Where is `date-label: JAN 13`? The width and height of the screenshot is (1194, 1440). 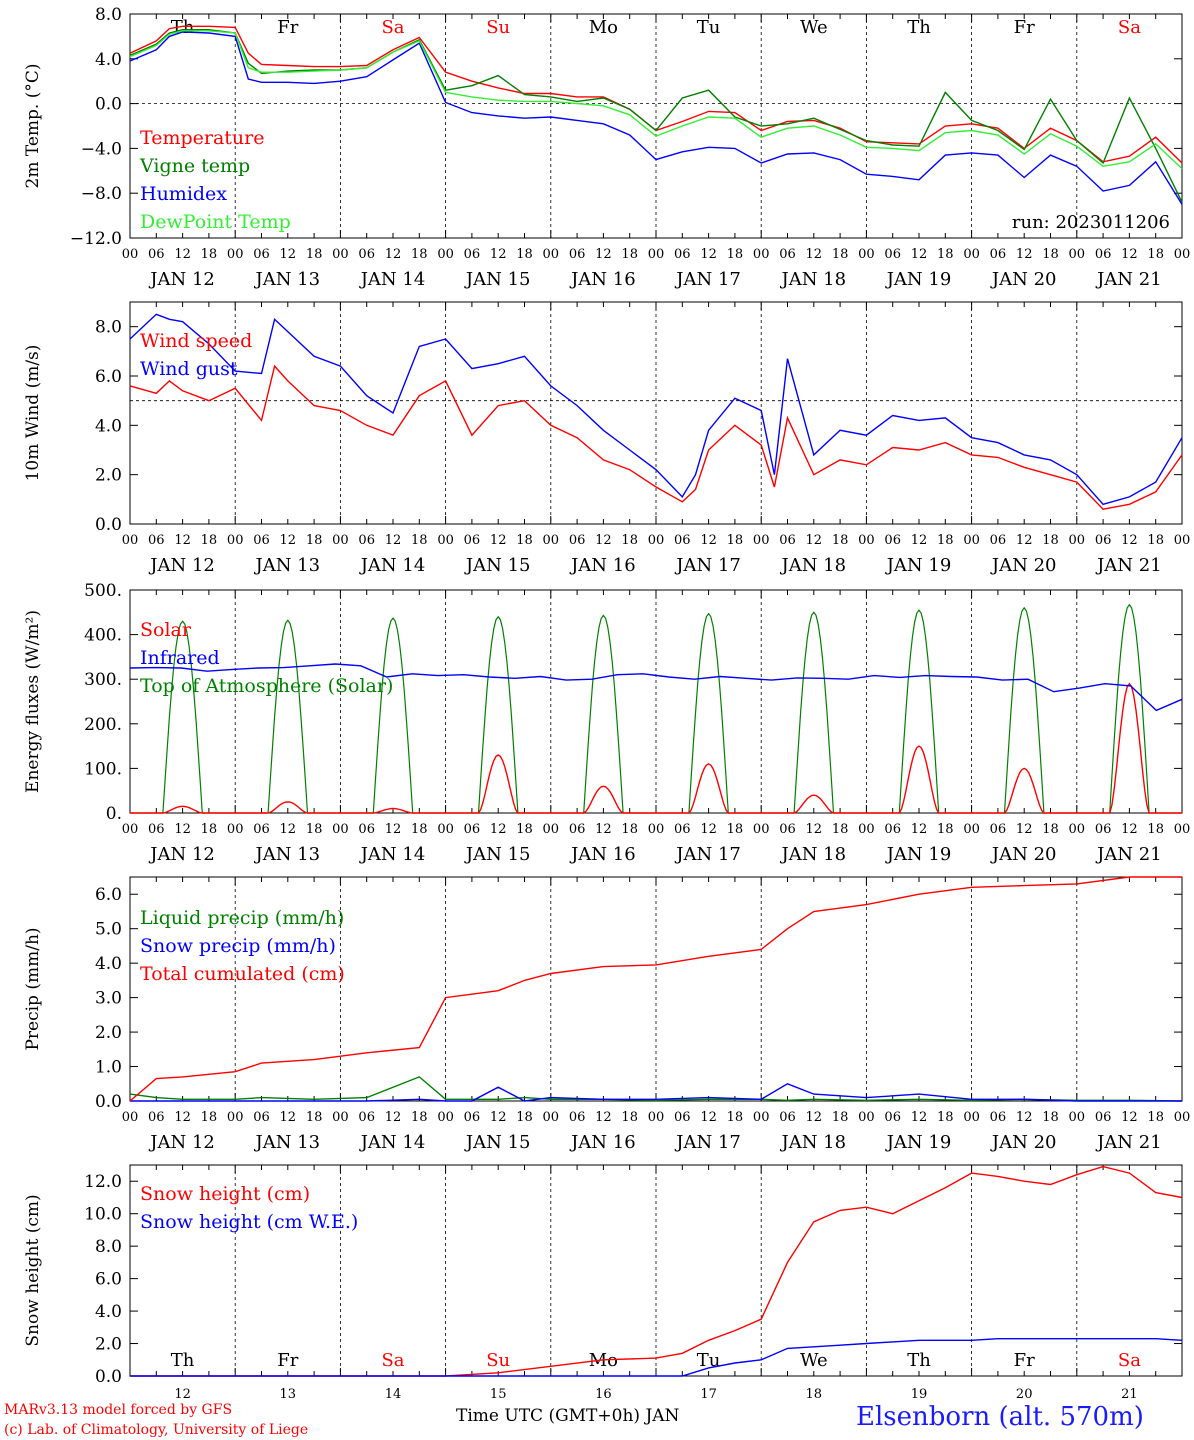 date-label: JAN 13 is located at coordinates (287, 565).